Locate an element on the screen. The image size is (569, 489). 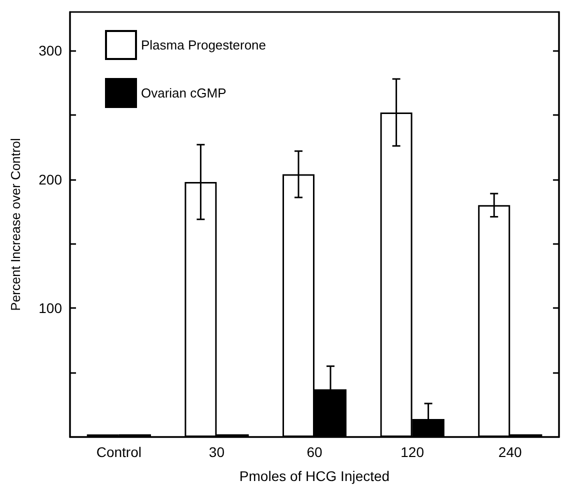
y-tick-label: 100 is located at coordinates (50, 308).